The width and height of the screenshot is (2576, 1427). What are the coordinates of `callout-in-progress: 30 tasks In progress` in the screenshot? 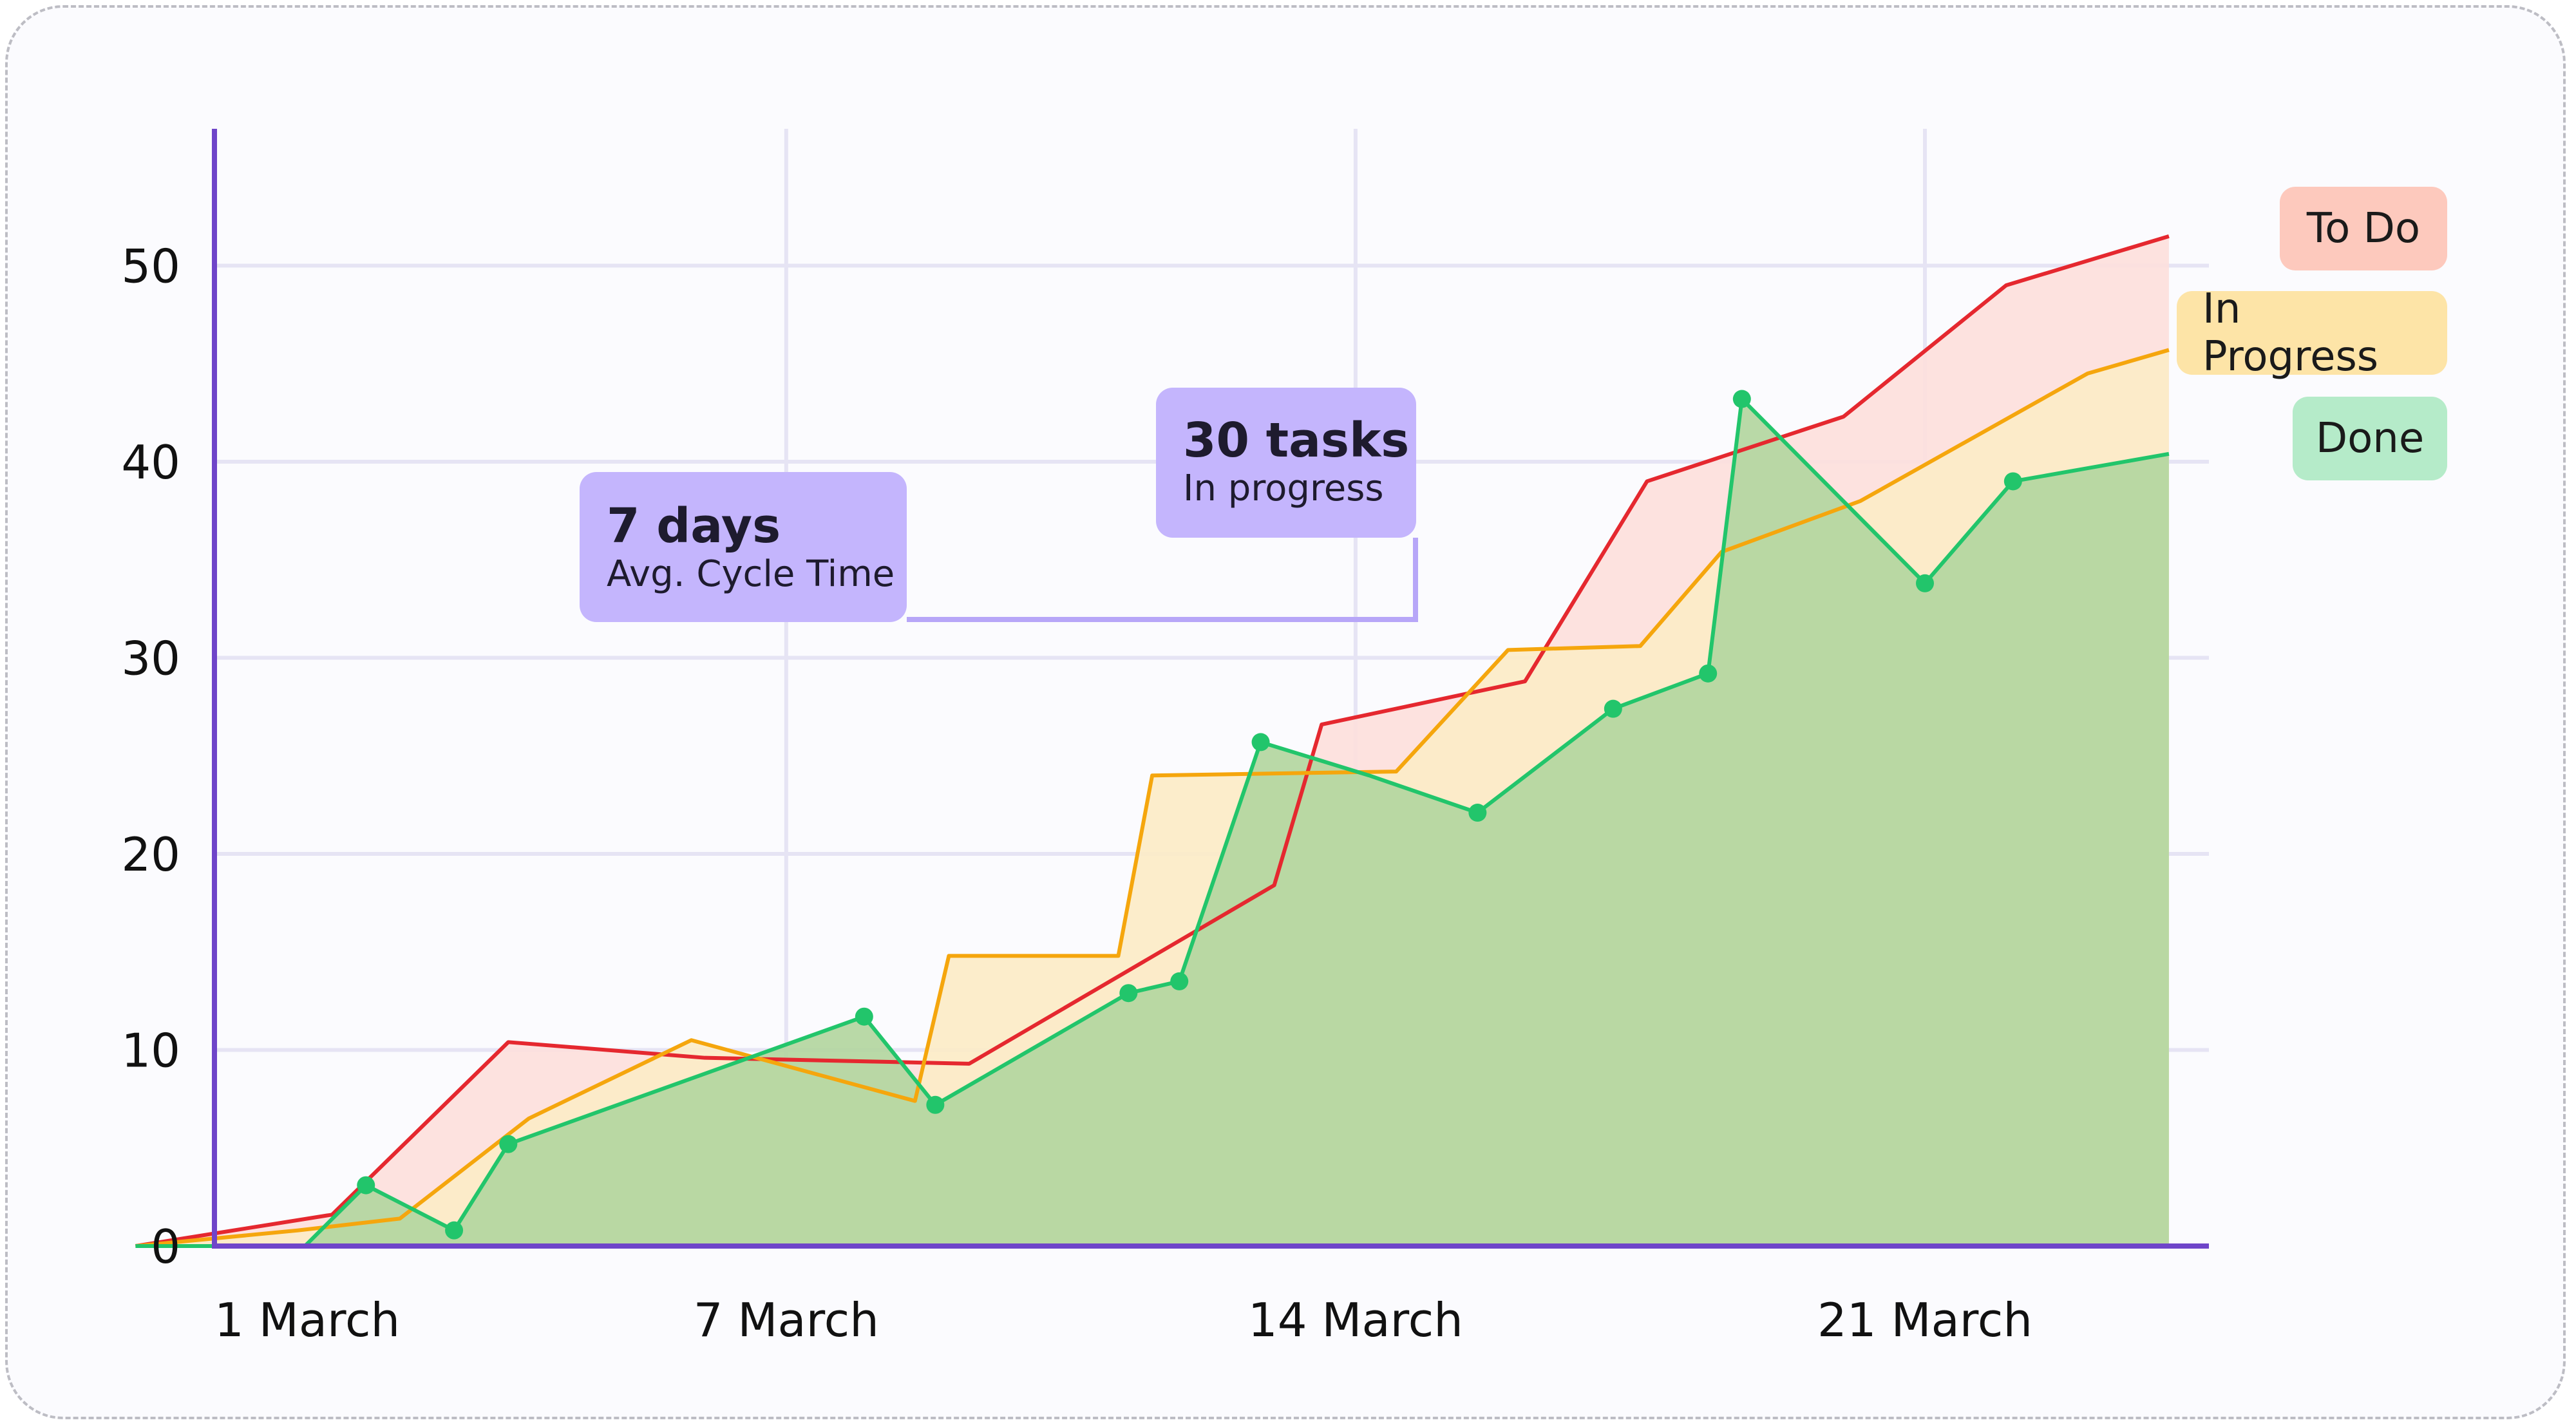 It's located at (1286, 463).